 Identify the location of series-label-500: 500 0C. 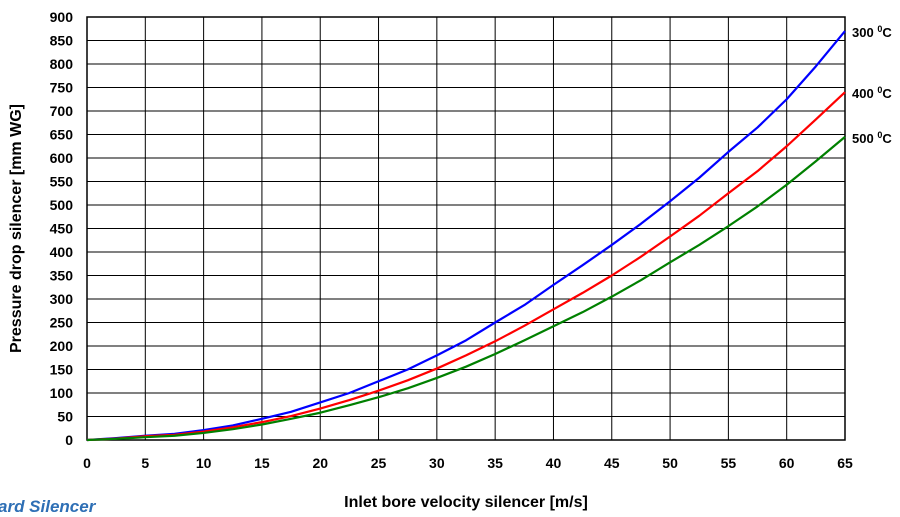
(872, 138).